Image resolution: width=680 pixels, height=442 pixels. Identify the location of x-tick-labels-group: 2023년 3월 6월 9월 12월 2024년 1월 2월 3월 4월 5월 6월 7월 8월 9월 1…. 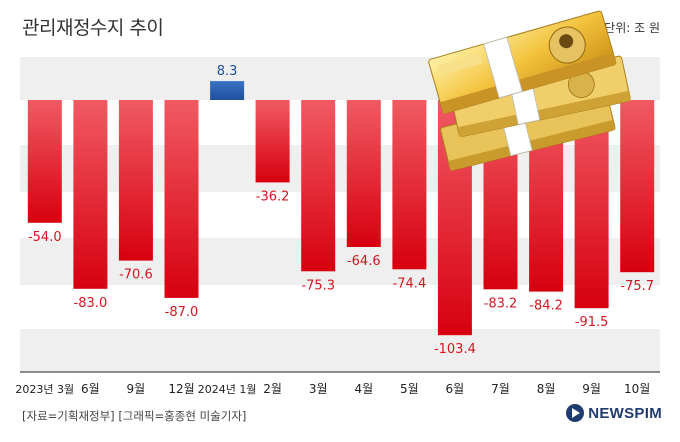
(332, 389).